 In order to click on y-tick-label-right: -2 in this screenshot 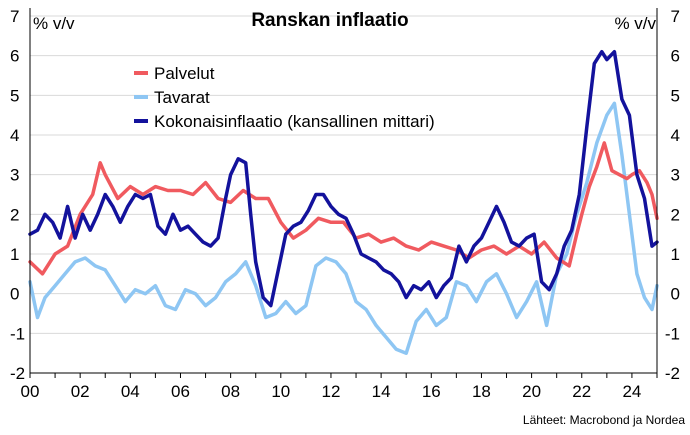, I will do `click(672, 373)`.